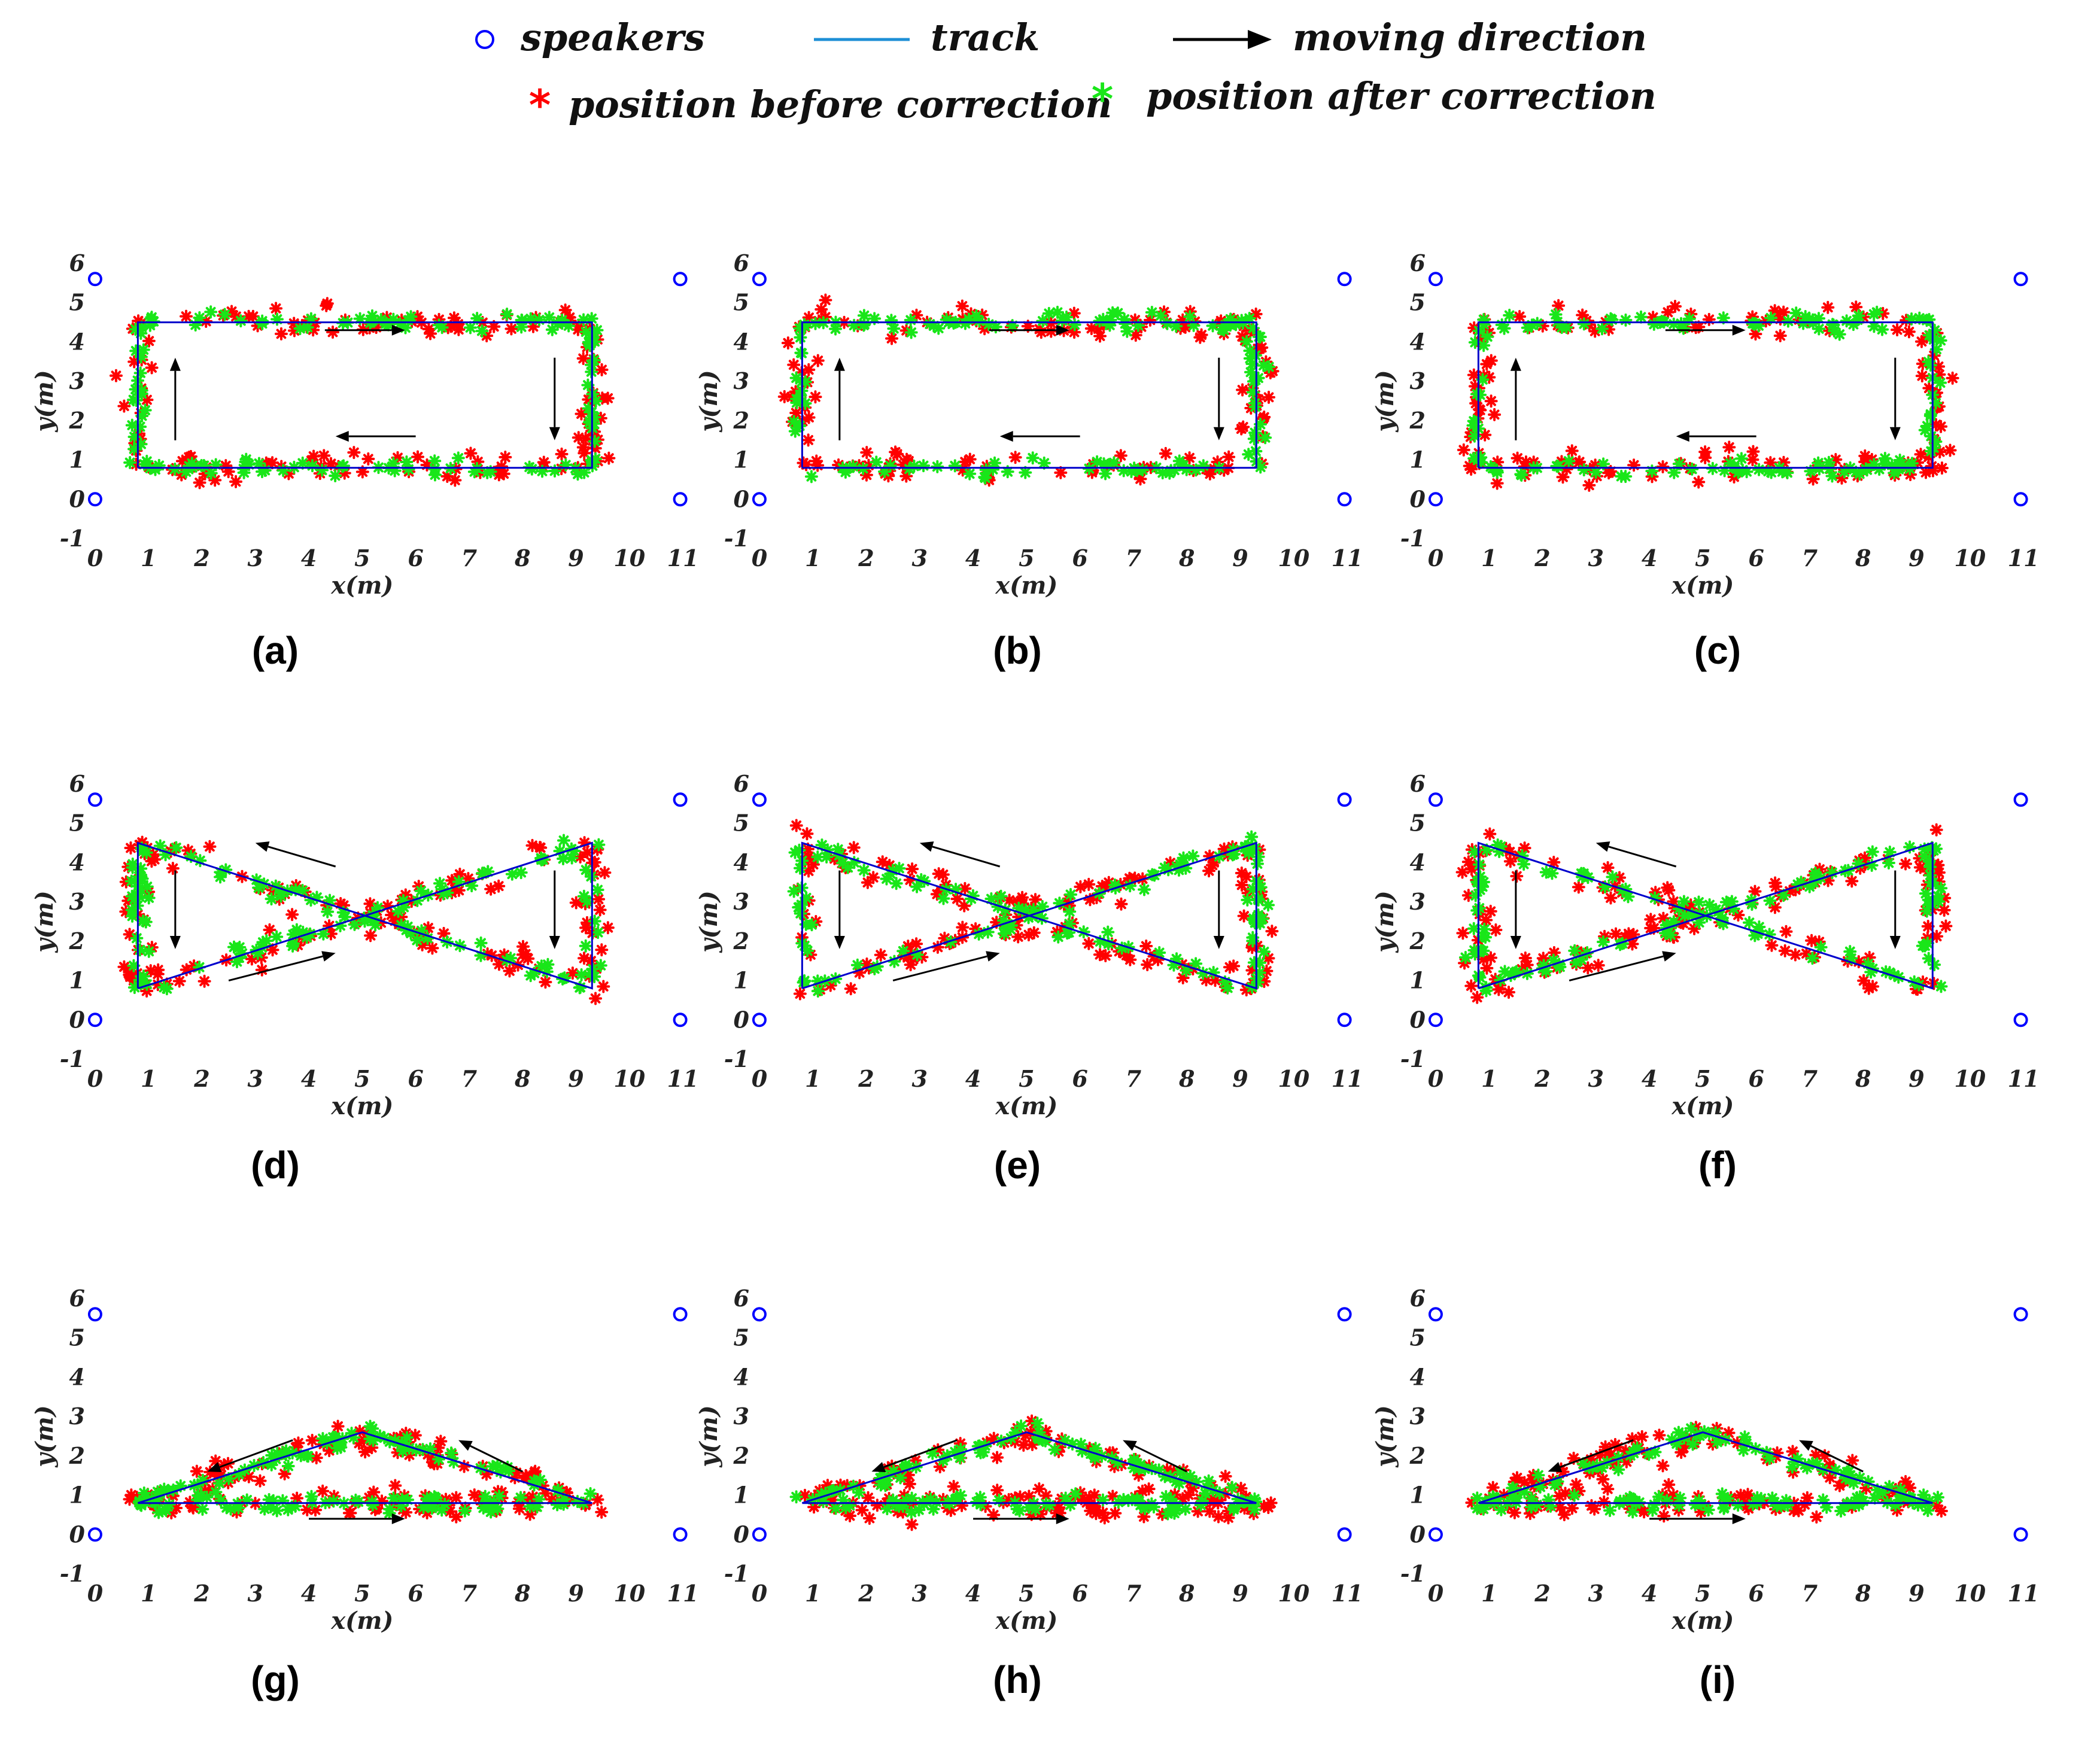  Describe the element at coordinates (741, 303) in the screenshot. I see `y-tick-label: 5` at that location.